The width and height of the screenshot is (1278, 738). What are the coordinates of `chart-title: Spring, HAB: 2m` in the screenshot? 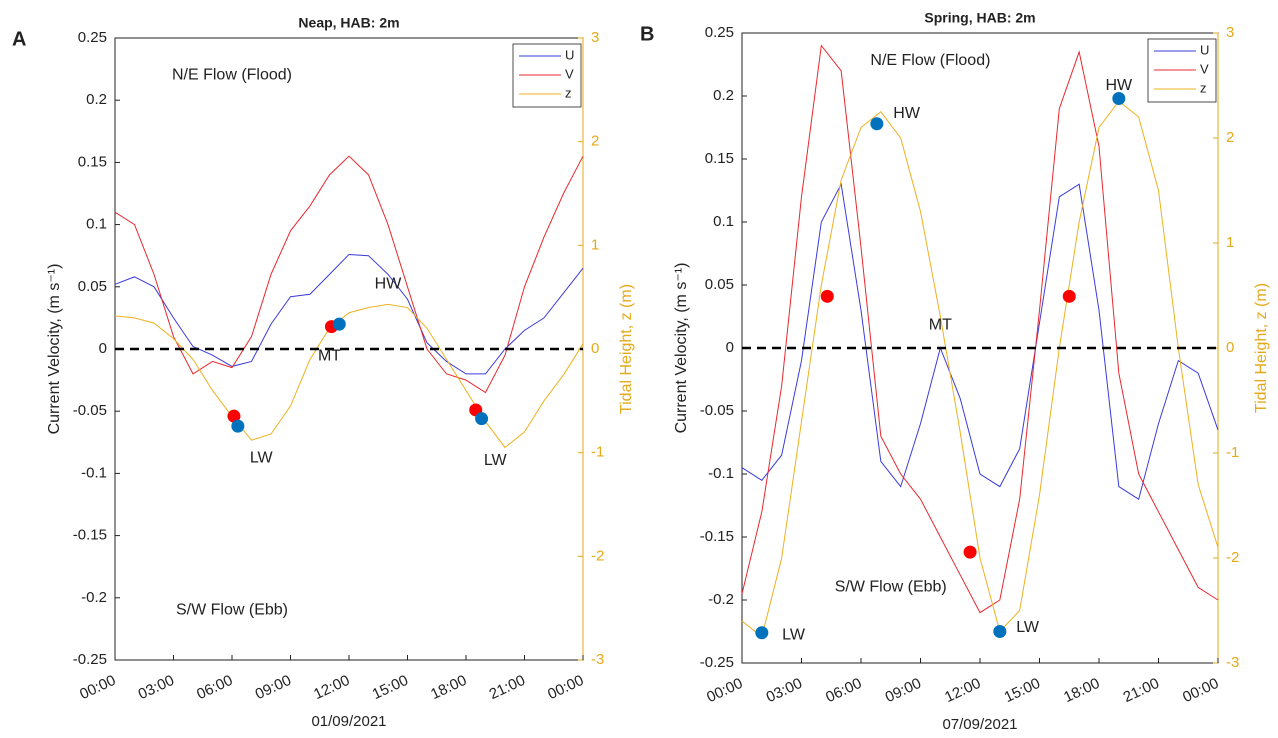 It's located at (979, 18).